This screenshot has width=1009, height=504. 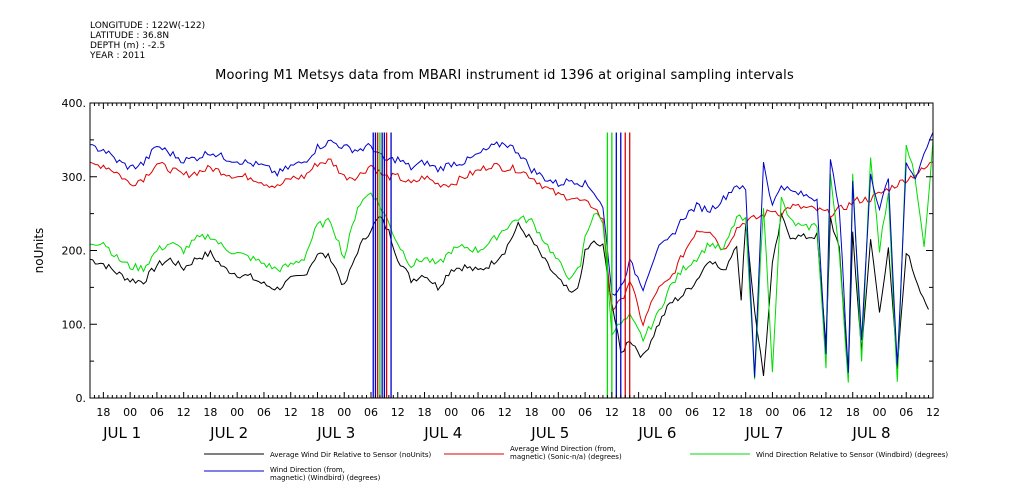 I want to click on x-day-label: JUL 6, so click(x=656, y=433).